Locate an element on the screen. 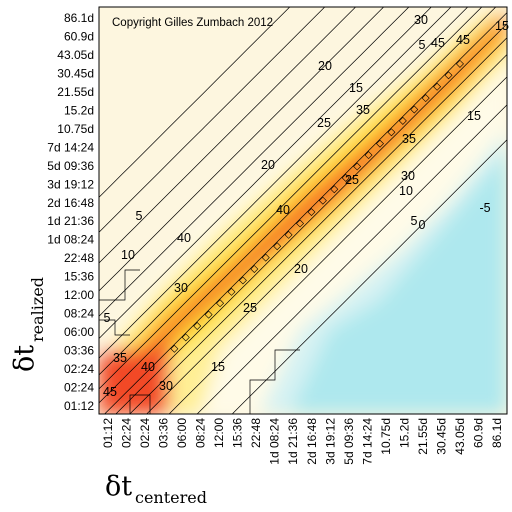  x-tick-label: 86.1d is located at coordinates (497, 433).